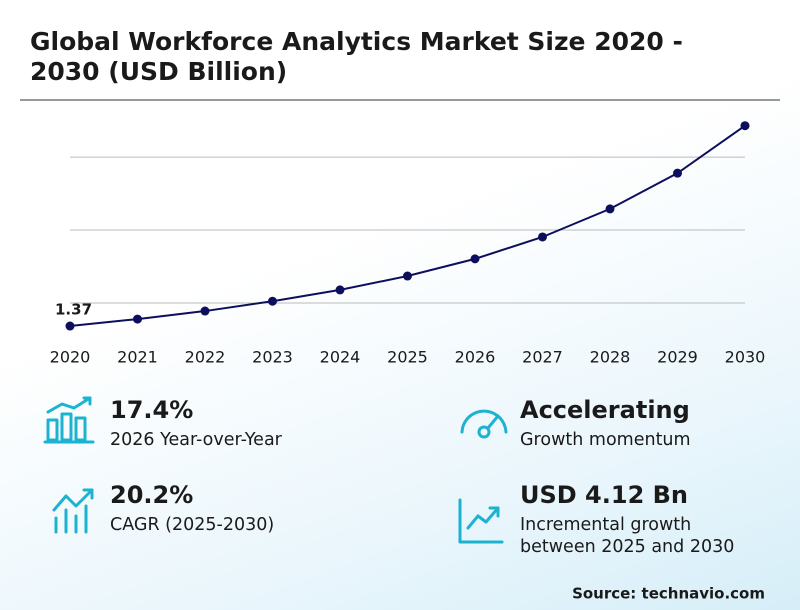 This screenshot has height=610, width=800. Describe the element at coordinates (627, 547) in the screenshot. I see `stat-label: between 2025 and 2030` at that location.